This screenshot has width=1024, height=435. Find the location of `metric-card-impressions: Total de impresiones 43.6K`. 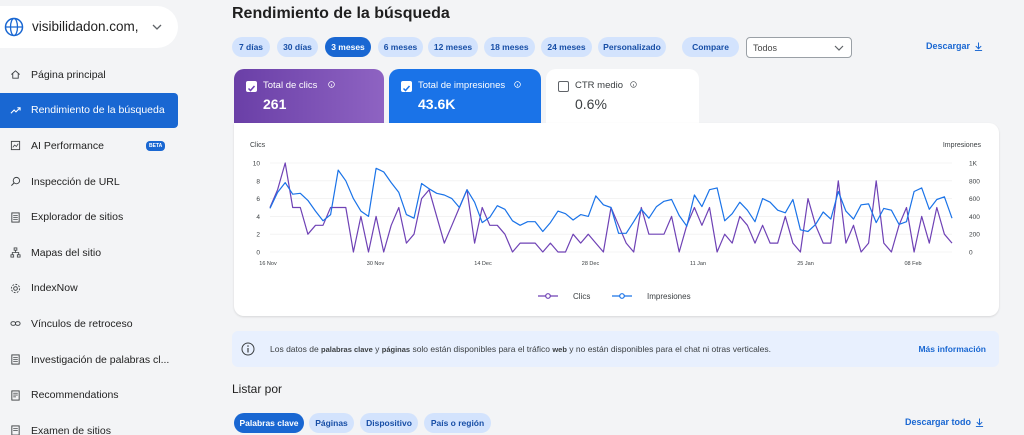

metric-card-impressions: Total de impresiones 43.6K is located at coordinates (465, 96).